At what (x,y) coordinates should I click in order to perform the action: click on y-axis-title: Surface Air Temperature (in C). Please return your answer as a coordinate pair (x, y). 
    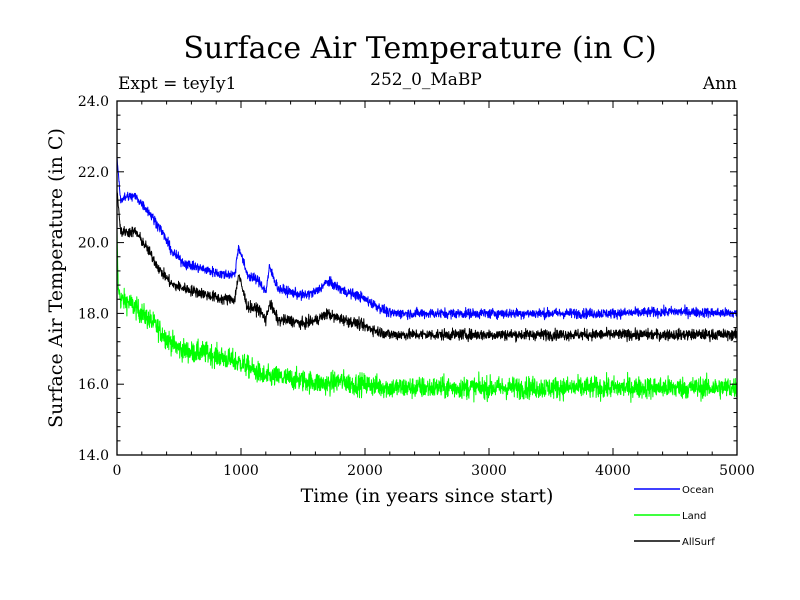
    Looking at the image, I should click on (56, 278).